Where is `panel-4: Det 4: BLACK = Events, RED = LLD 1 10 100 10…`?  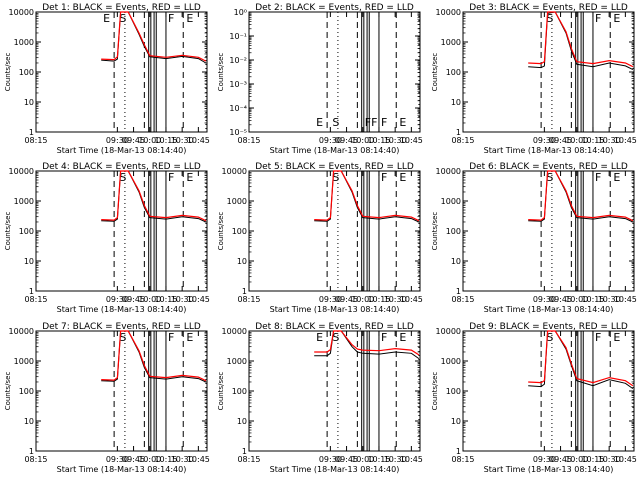 panel-4: Det 4: BLACK = Events, RED = LLD 1 10 100 10… is located at coordinates (107, 238).